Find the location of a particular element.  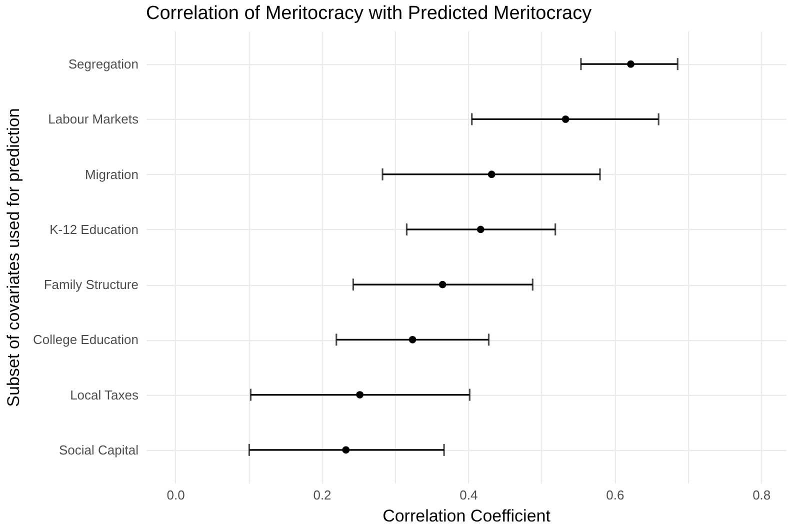

x-axis-title: Correlation Coefficient is located at coordinates (466, 516).